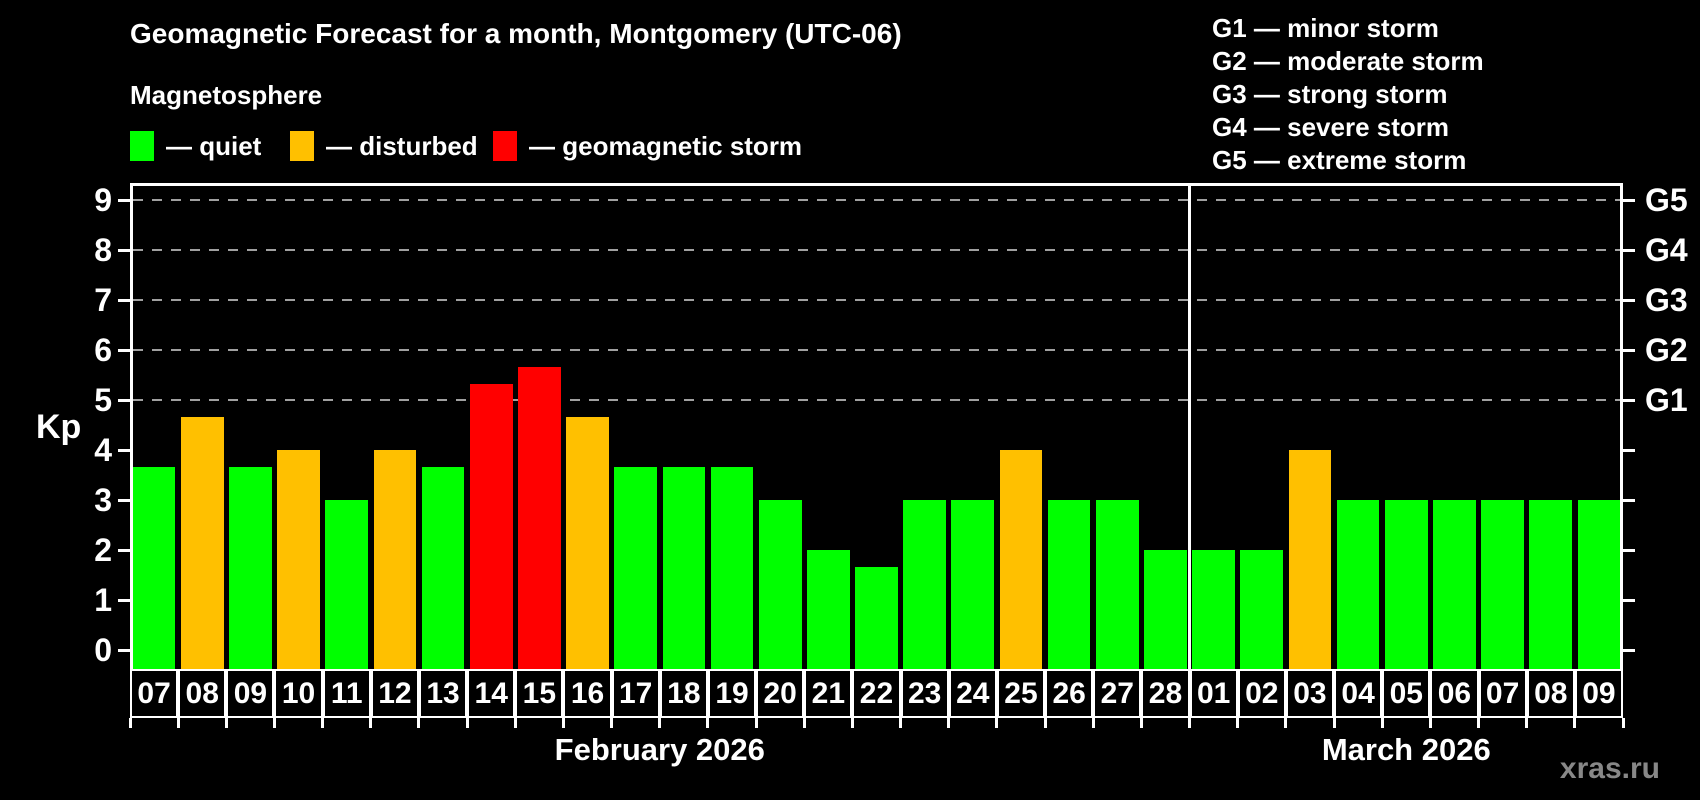 This screenshot has width=1700, height=800. Describe the element at coordinates (302, 146) in the screenshot. I see `legend-swatch-disturbed` at that location.